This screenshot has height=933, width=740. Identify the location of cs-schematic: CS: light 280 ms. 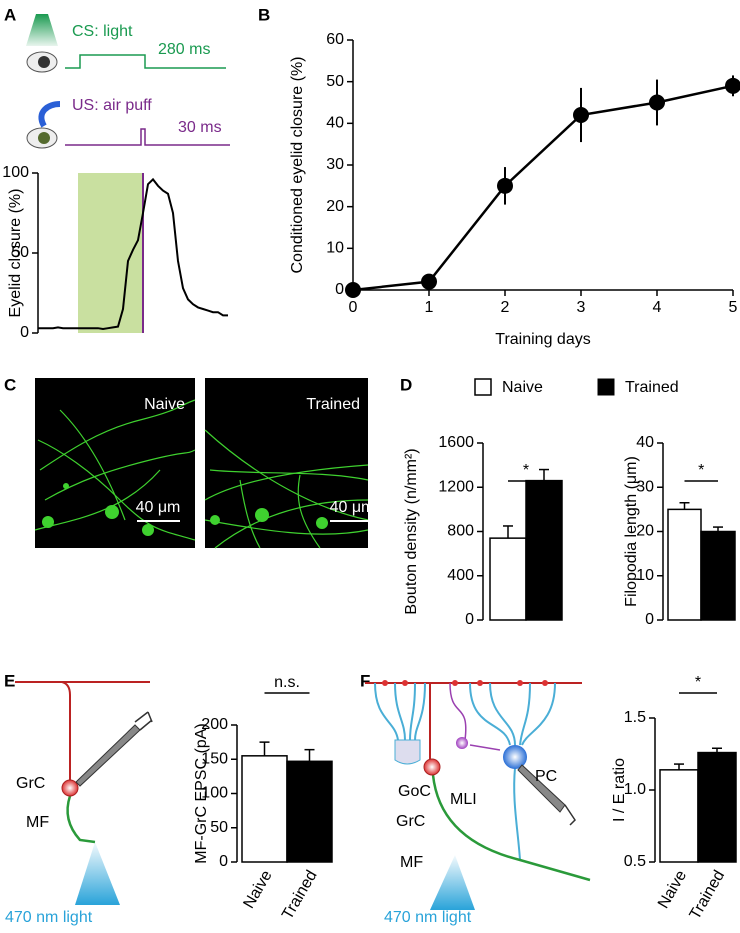
(126, 43).